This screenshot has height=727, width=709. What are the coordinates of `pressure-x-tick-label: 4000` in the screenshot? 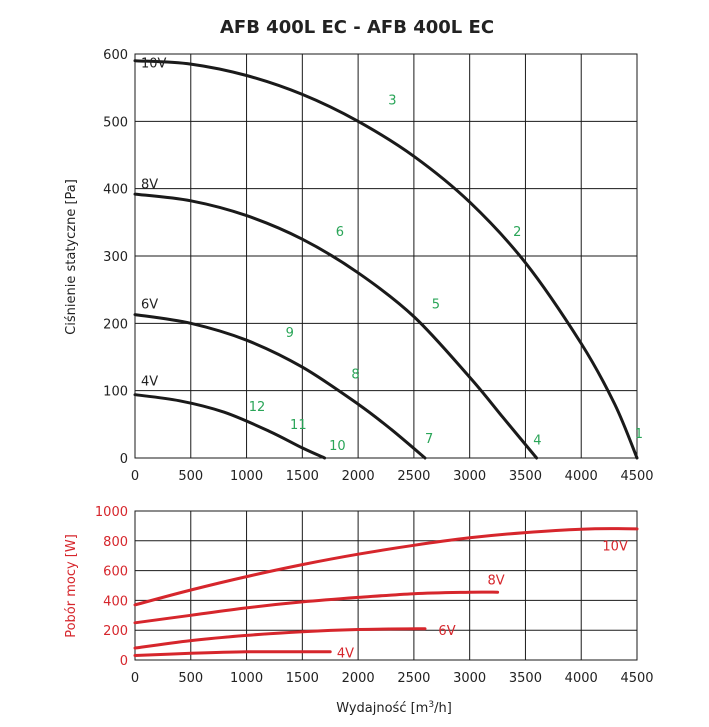 It's located at (581, 476).